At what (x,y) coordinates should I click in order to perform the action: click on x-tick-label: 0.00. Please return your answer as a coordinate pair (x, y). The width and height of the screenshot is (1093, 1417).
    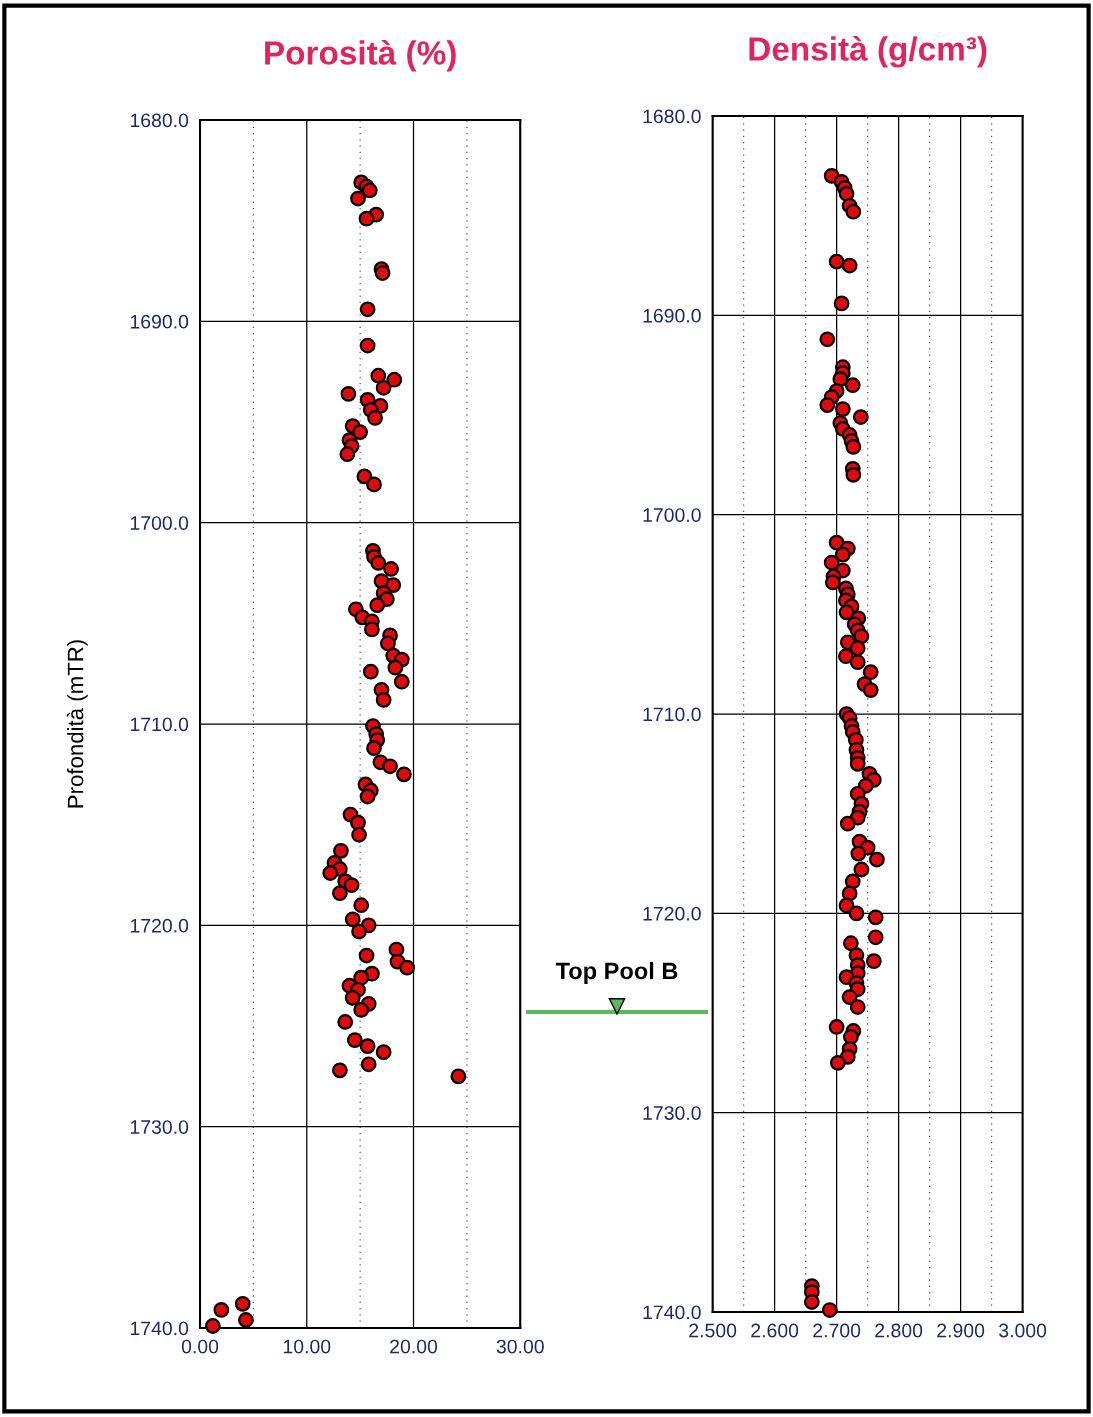
    Looking at the image, I should click on (200, 1346).